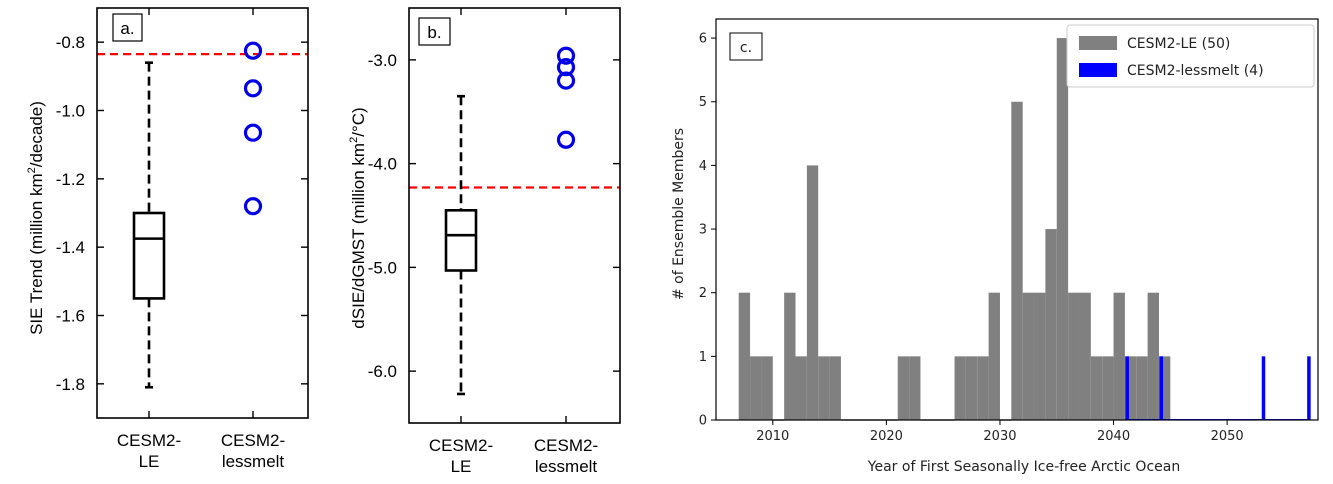 This screenshot has width=1333, height=484. What do you see at coordinates (703, 39) in the screenshot?
I see `ytick-label: 6` at bounding box center [703, 39].